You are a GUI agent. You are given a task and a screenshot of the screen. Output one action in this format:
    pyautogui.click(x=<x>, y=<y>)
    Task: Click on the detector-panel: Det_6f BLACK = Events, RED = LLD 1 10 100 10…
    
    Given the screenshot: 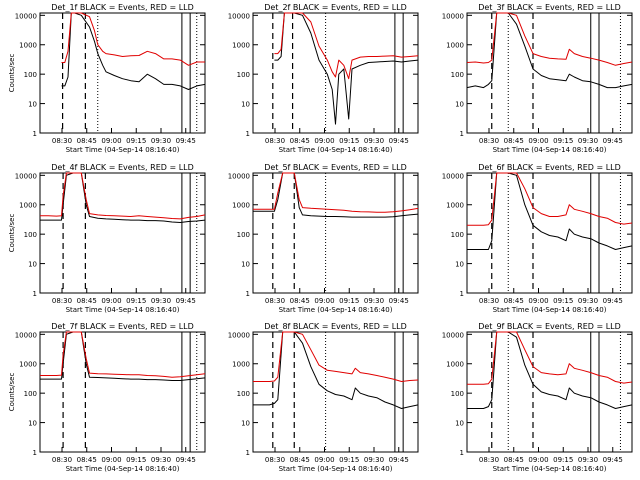 What is the action you would take?
    pyautogui.click(x=537, y=238)
    